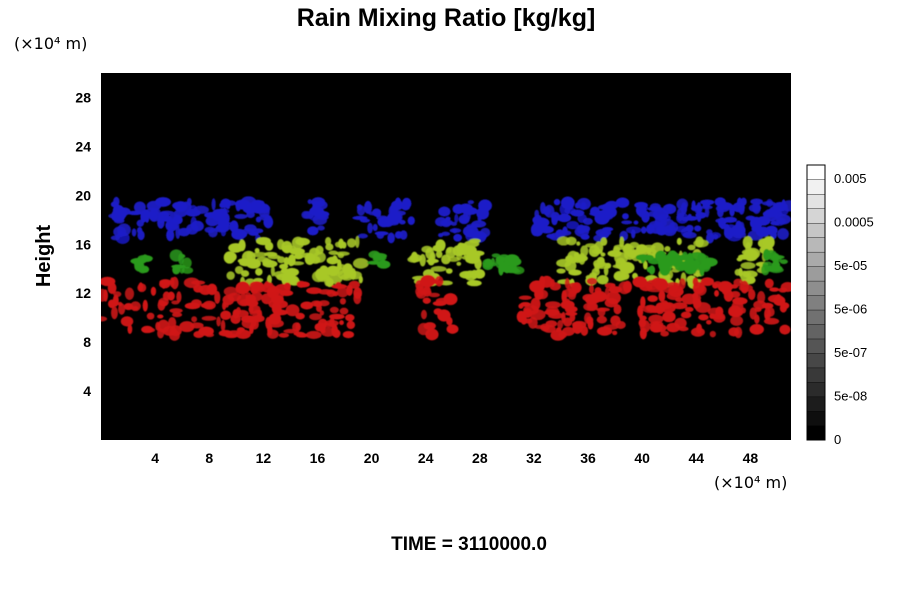 This screenshot has height=600, width=900. I want to click on y-tick-label: 28, so click(83, 97).